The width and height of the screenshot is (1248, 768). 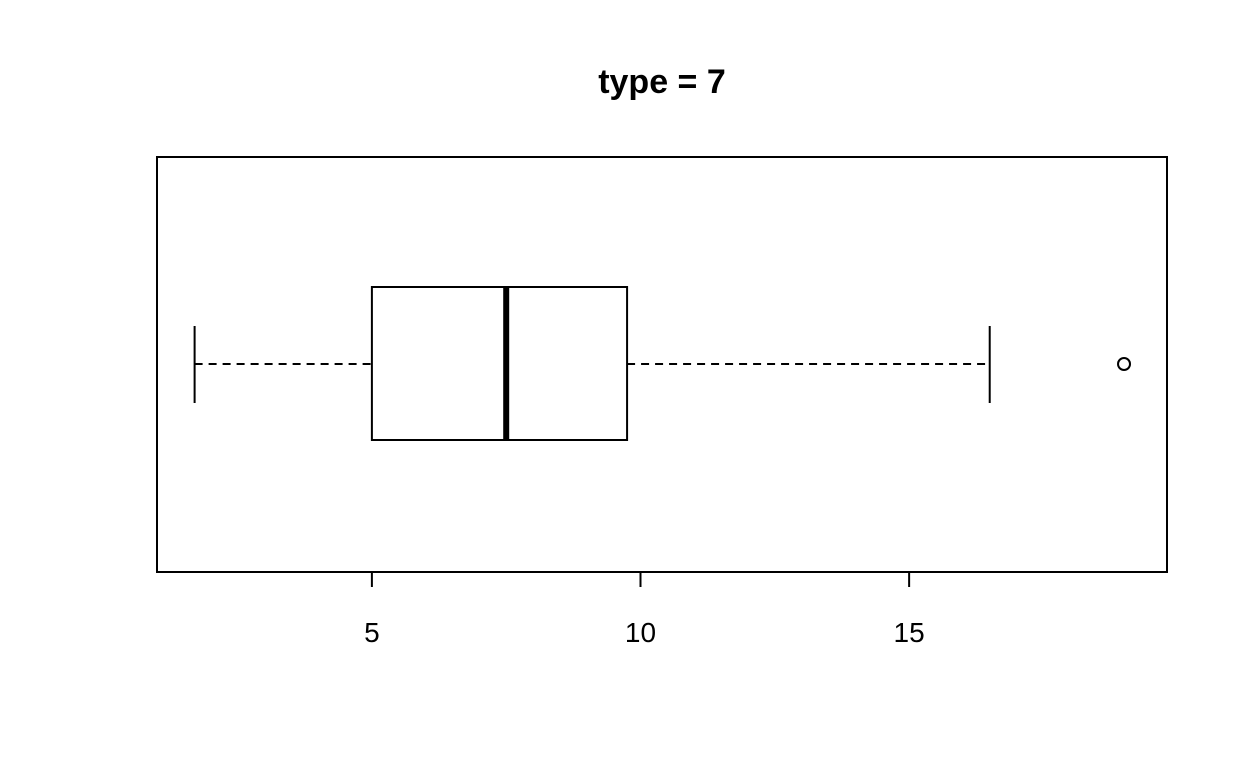 I want to click on chart-title: type = 7, so click(x=662, y=82).